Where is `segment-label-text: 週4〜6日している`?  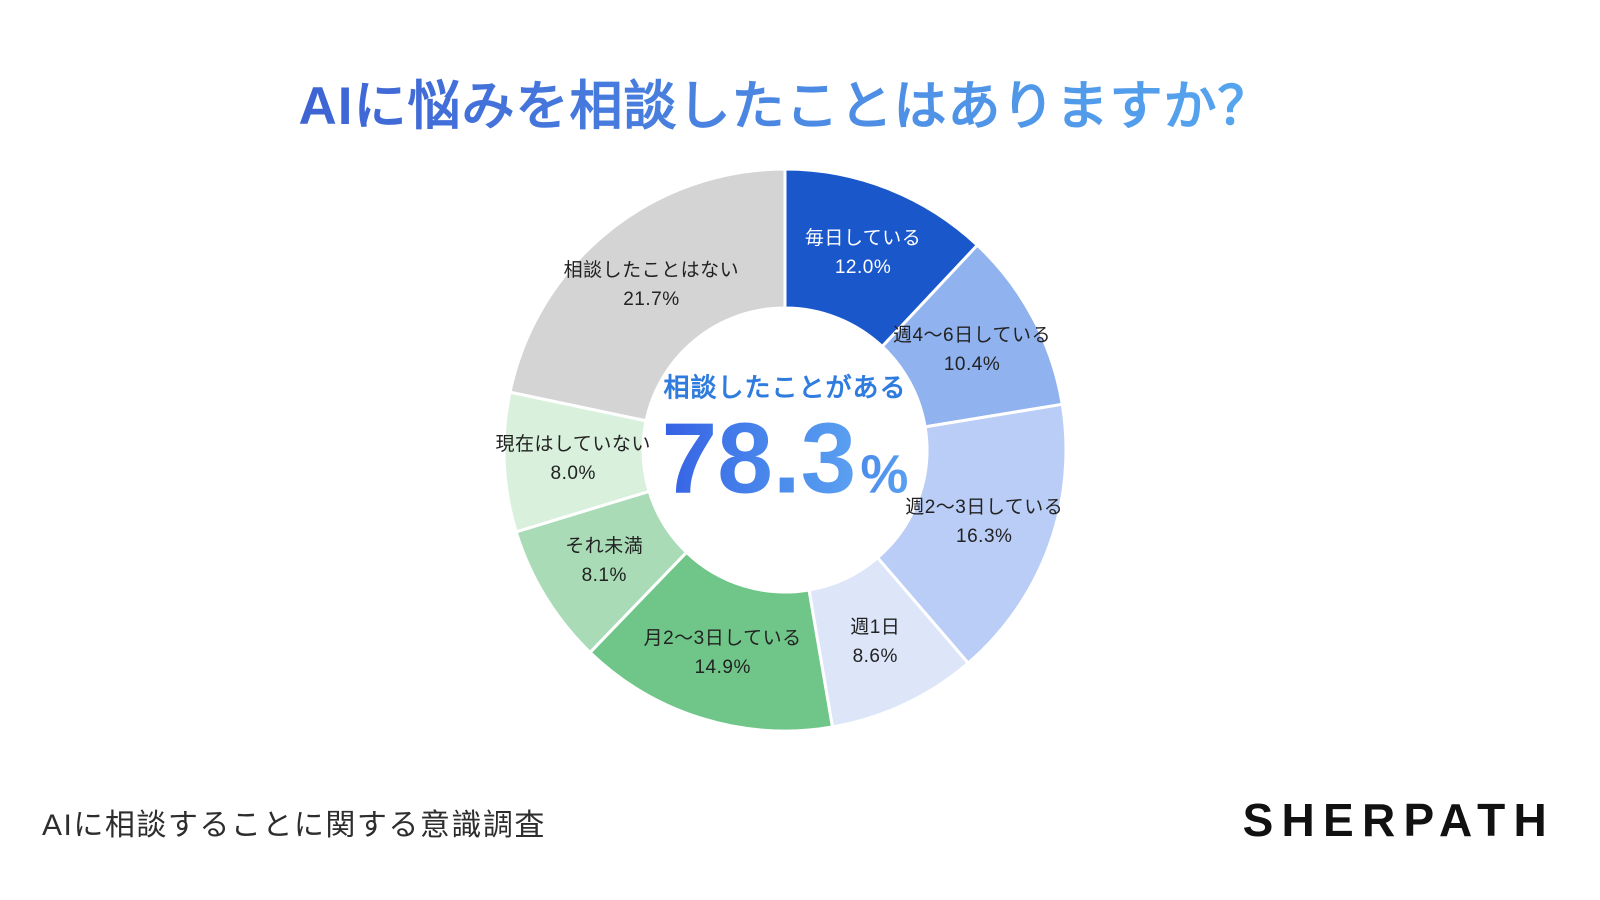
segment-label-text: 週4〜6日している is located at coordinates (972, 336).